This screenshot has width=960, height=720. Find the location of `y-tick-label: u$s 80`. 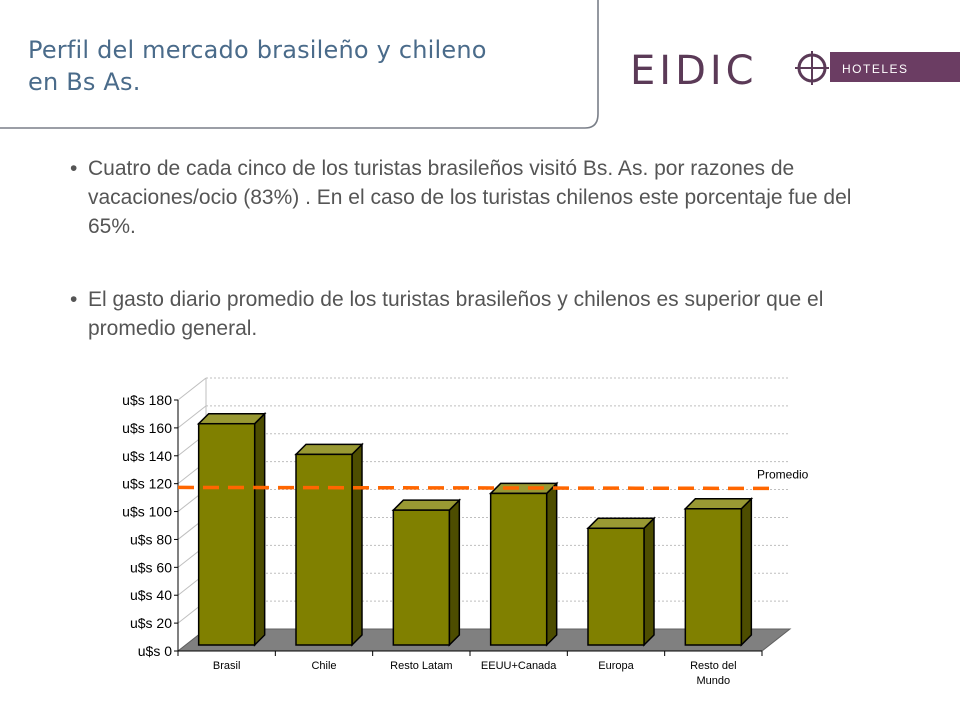

y-tick-label: u$s 80 is located at coordinates (151, 539).